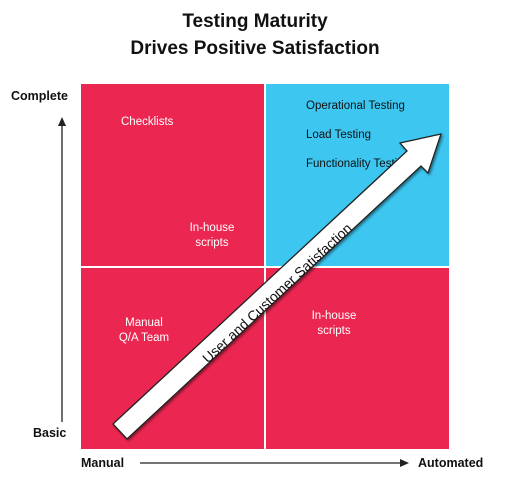  I want to click on quadrant-top-right, so click(357, 175).